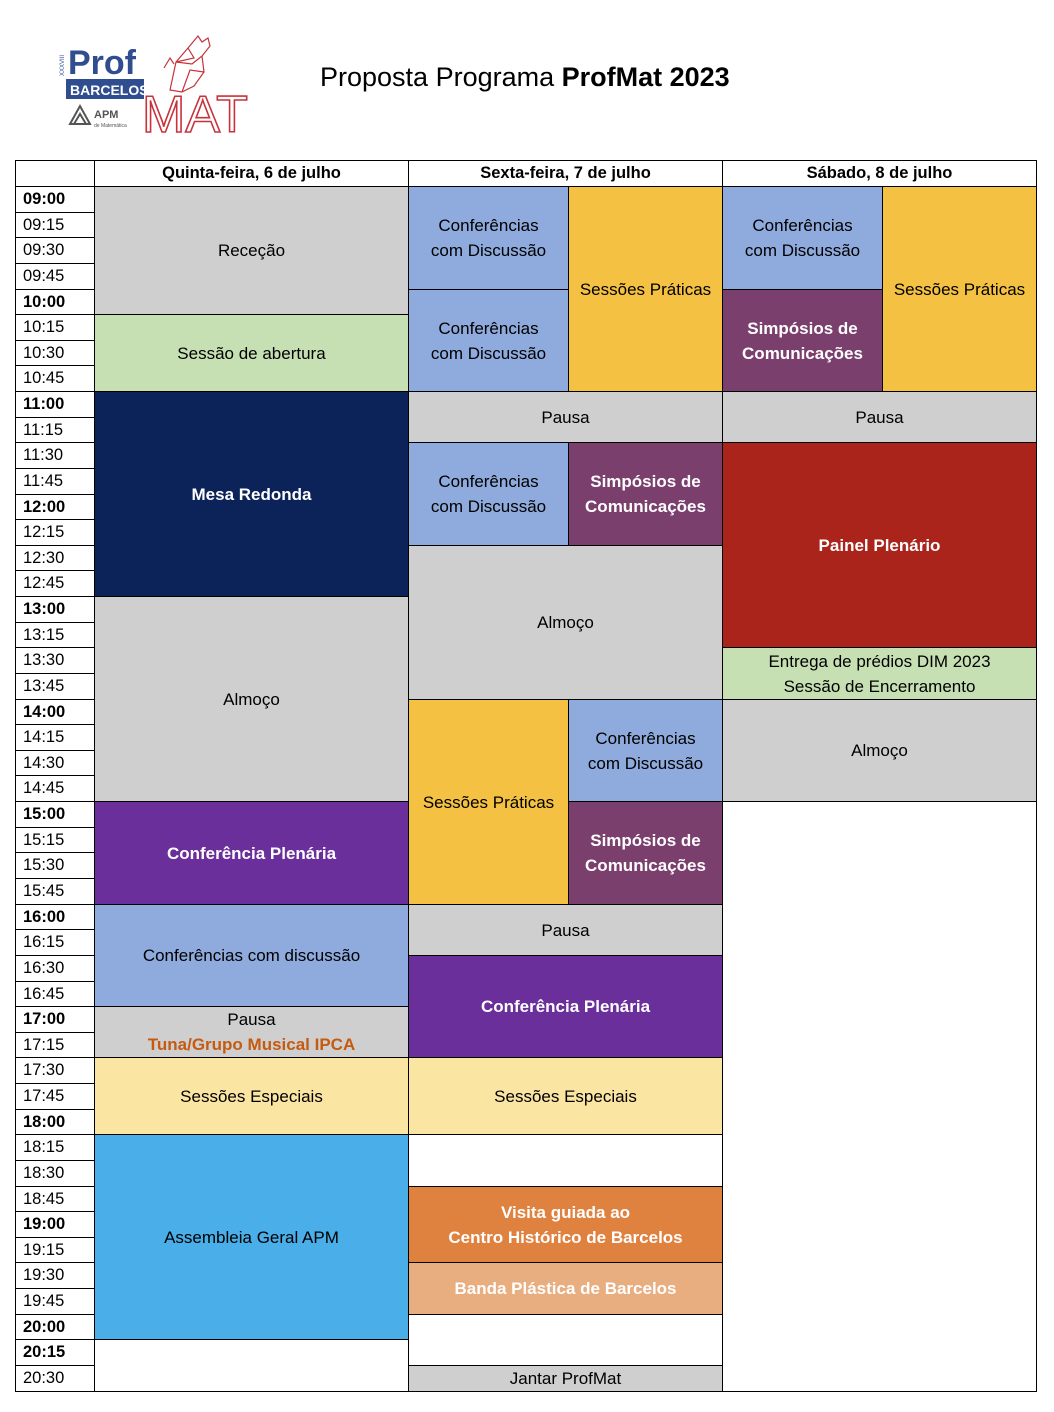  Describe the element at coordinates (55, 1122) in the screenshot. I see `time-slot: 18:00` at that location.